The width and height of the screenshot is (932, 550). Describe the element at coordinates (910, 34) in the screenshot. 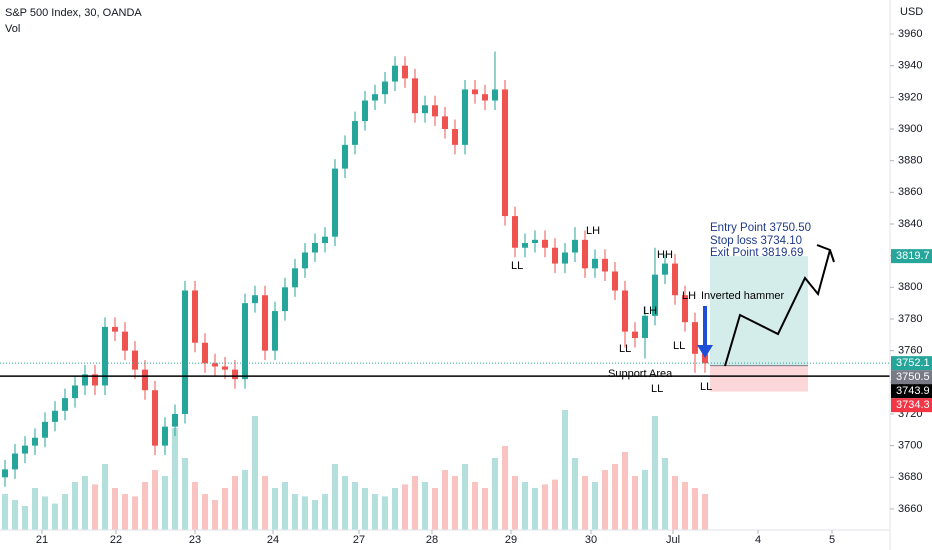

I see `y-tick-label: 3960` at that location.